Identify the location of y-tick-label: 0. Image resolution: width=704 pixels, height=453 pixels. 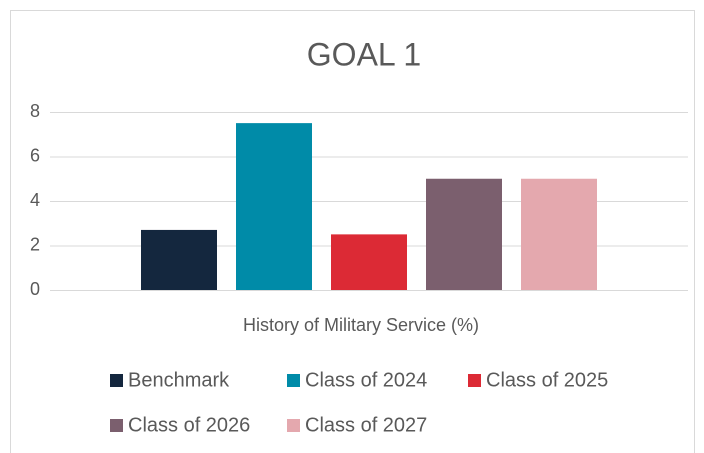
(35, 289).